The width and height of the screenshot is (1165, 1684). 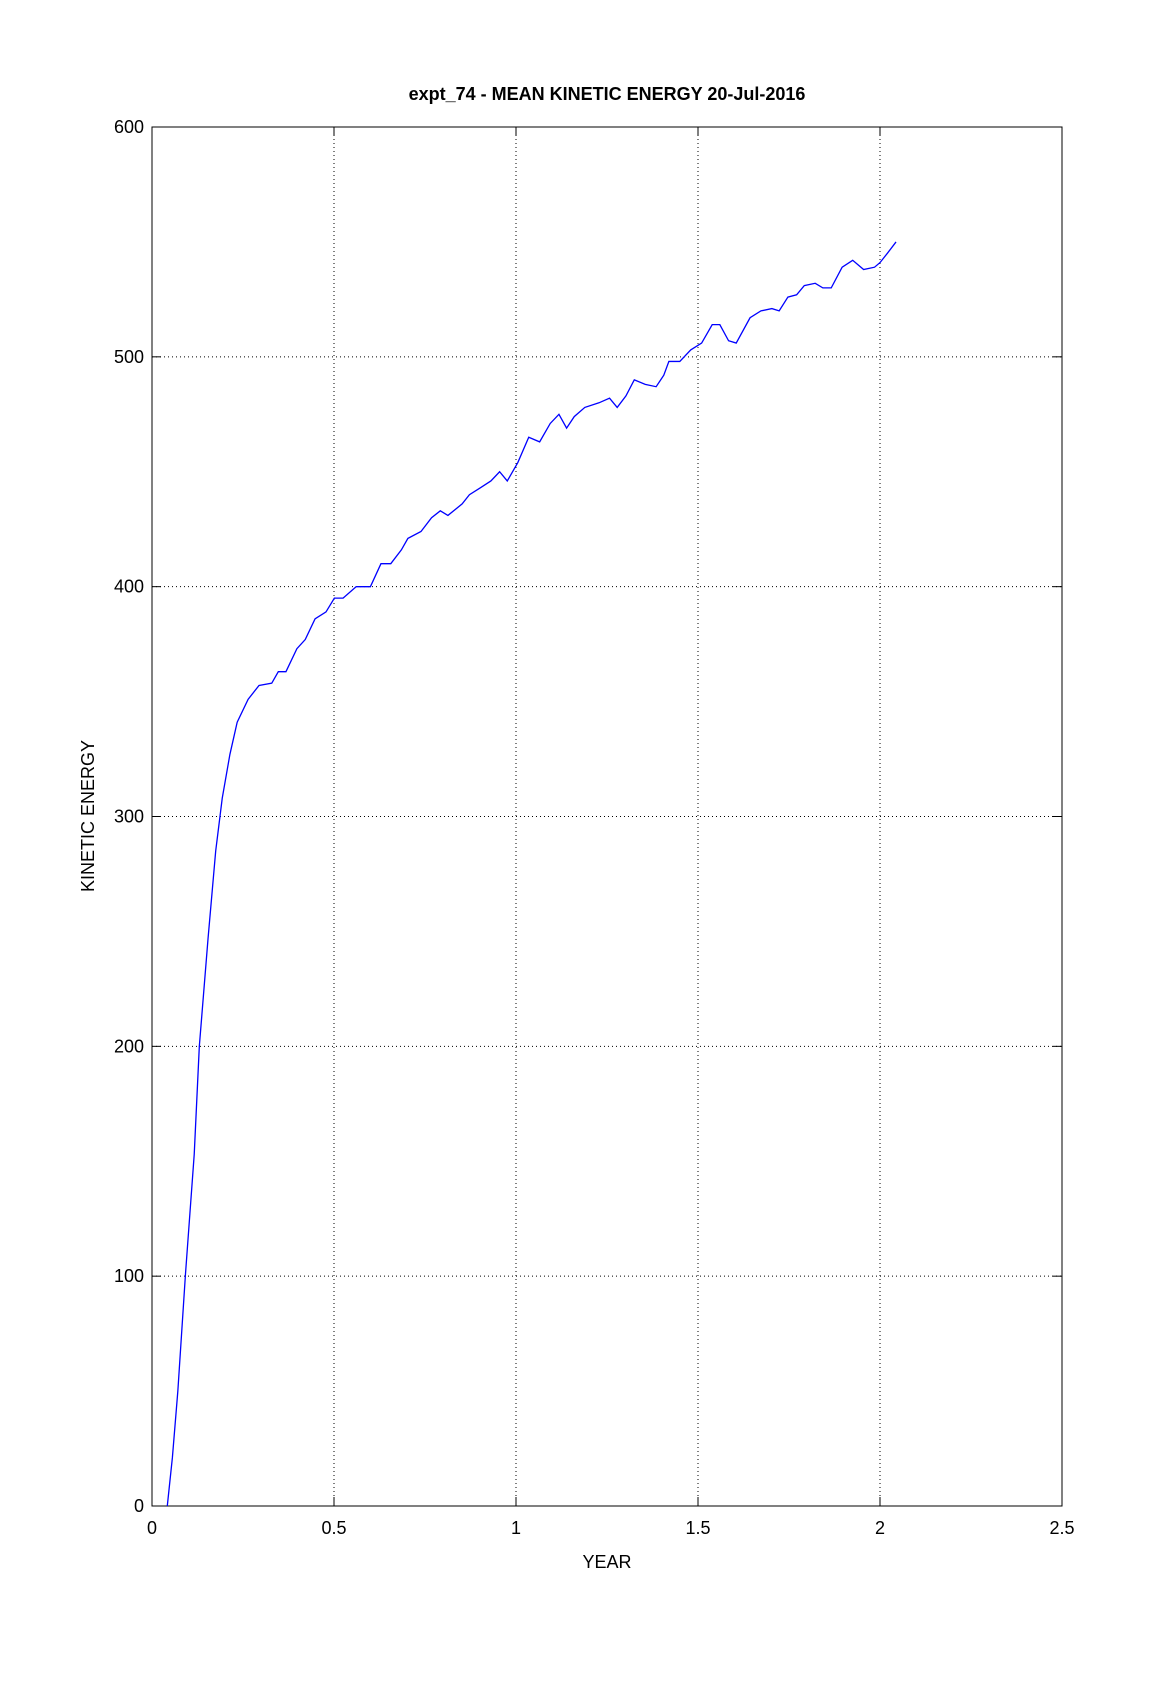 What do you see at coordinates (606, 1562) in the screenshot?
I see `x-axis-label: YEAR` at bounding box center [606, 1562].